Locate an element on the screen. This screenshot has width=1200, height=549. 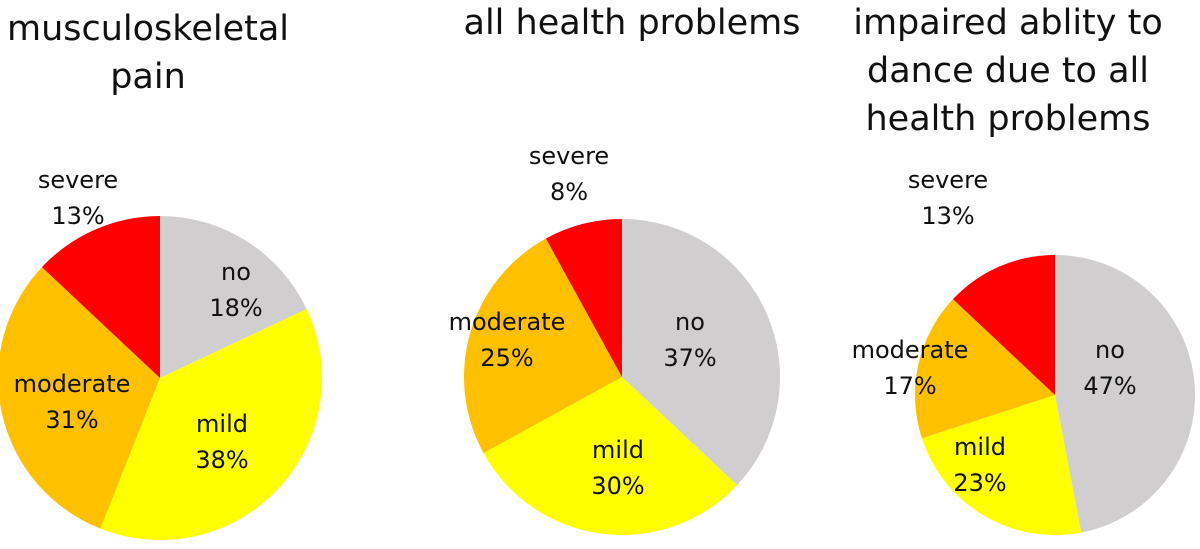
chart-title-line: impaired ablity to is located at coordinates (1008, 23).